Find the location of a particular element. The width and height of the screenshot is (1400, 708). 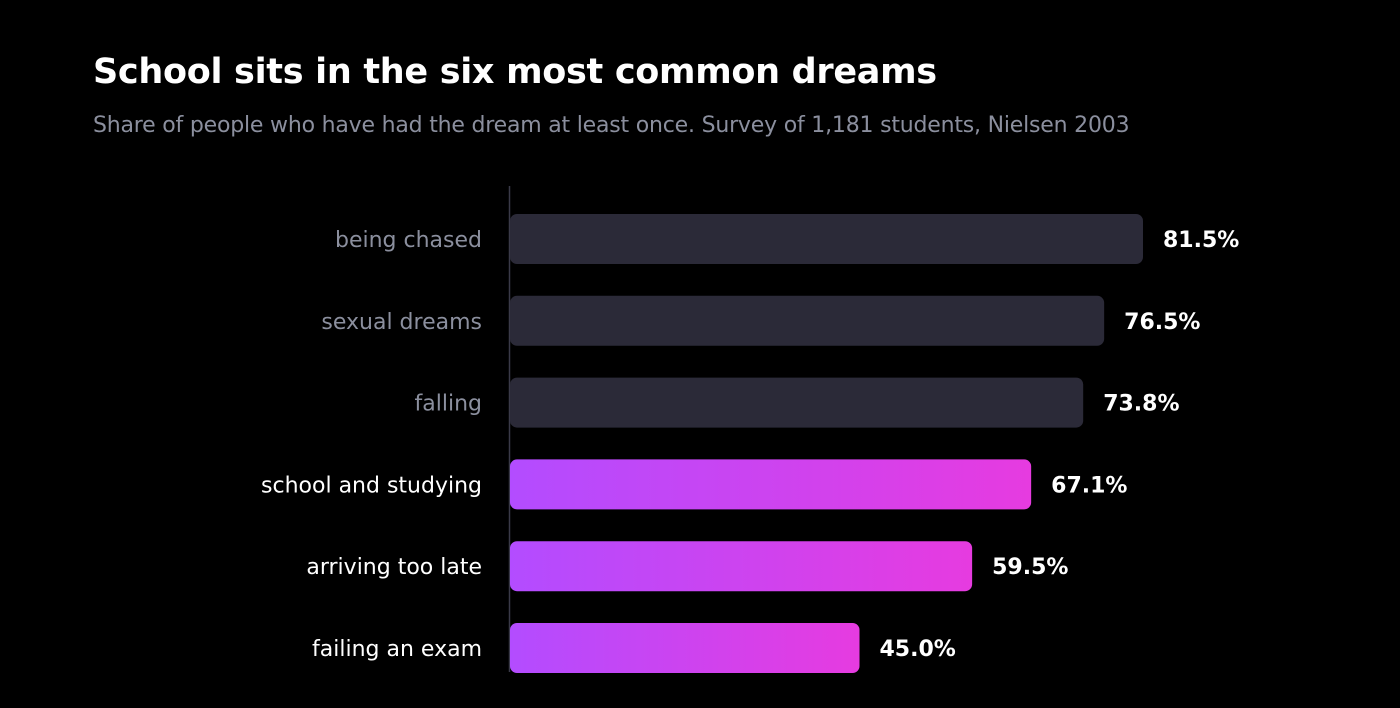

value-label-being-chased: 81.5% is located at coordinates (1201, 240).